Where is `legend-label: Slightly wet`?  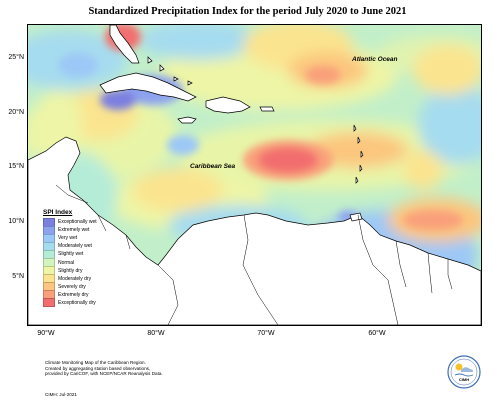
legend-label: Slightly wet is located at coordinates (71, 254).